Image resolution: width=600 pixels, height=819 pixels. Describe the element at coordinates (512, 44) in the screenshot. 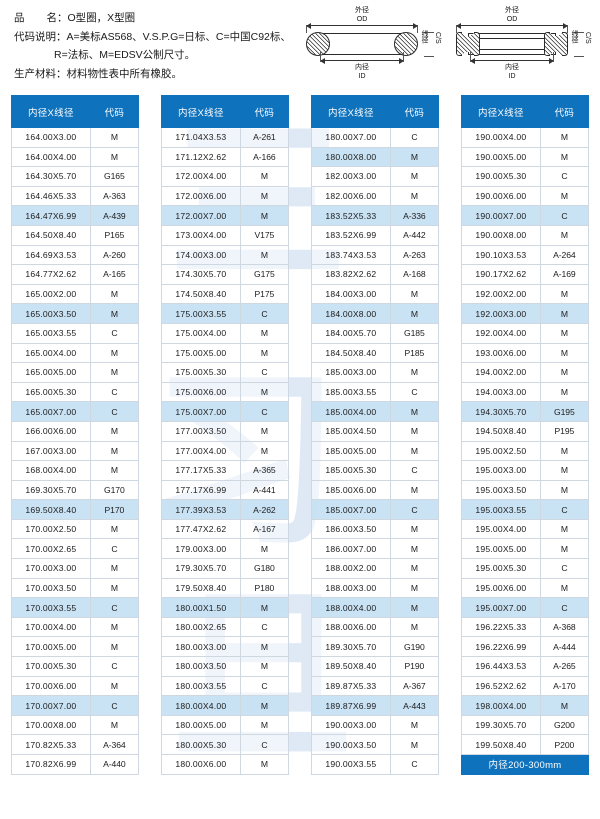

I see `x-ring-body-inner` at that location.